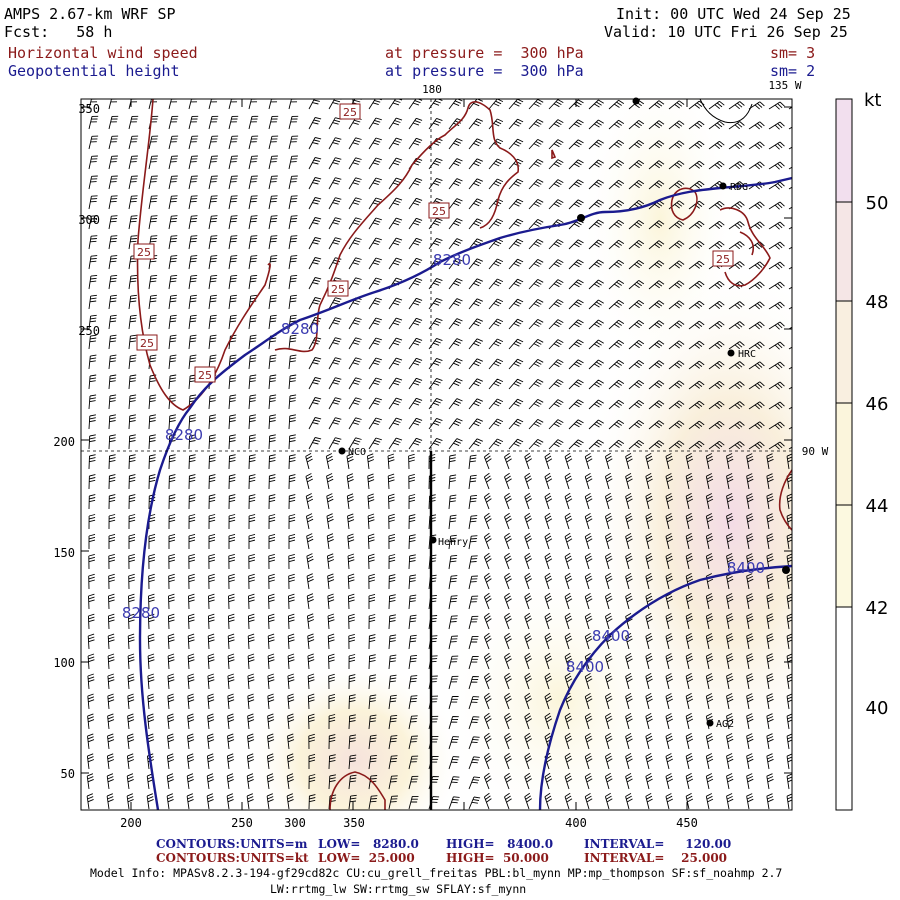 This screenshot has height=900, width=900. I want to click on speed-contours-high: HIGH= 50.000, so click(497, 858).